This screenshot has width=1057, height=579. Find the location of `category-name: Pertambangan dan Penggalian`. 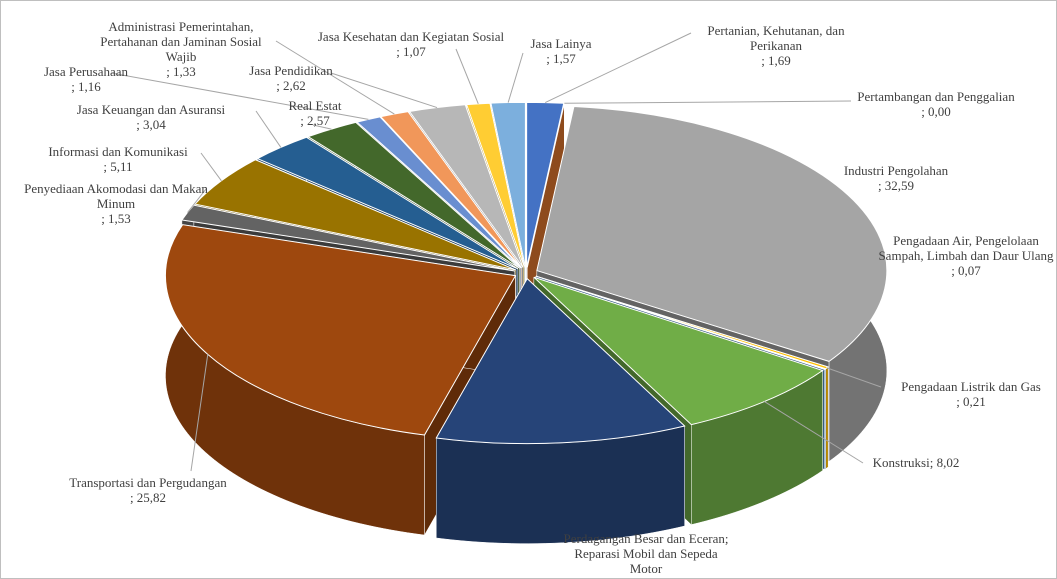

category-name: Pertambangan dan Penggalian is located at coordinates (936, 96).